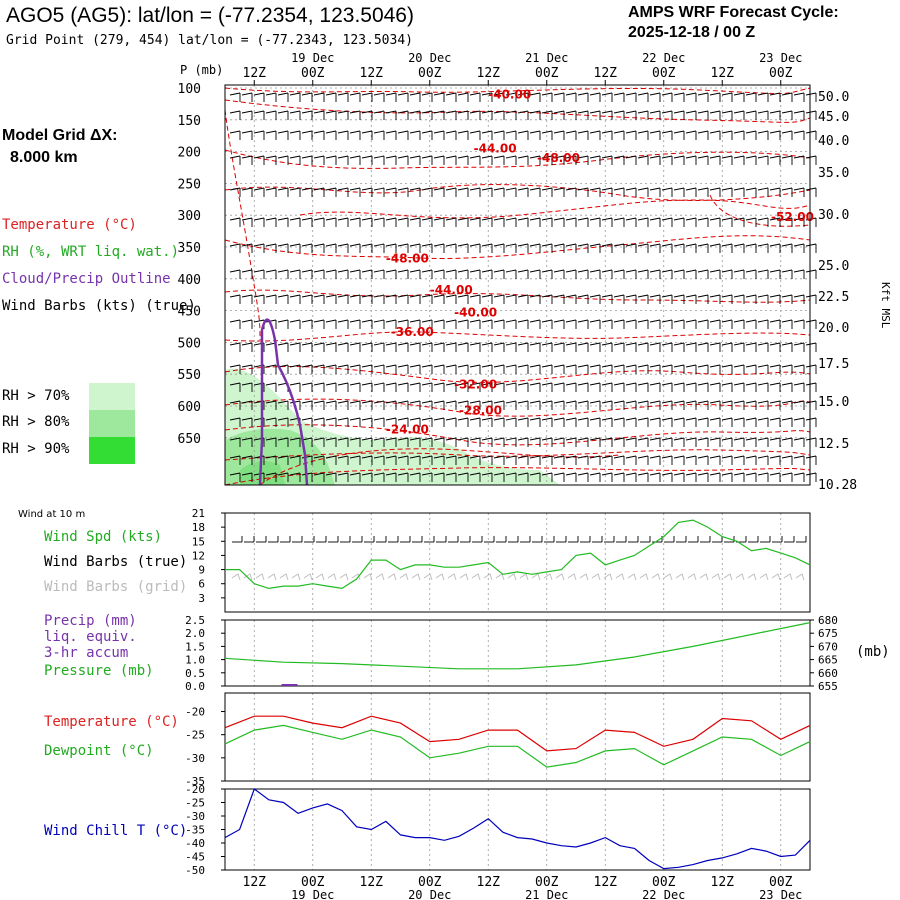  What do you see at coordinates (833, 215) in the screenshot?
I see `height-kft-tick-label: 30.0` at bounding box center [833, 215].